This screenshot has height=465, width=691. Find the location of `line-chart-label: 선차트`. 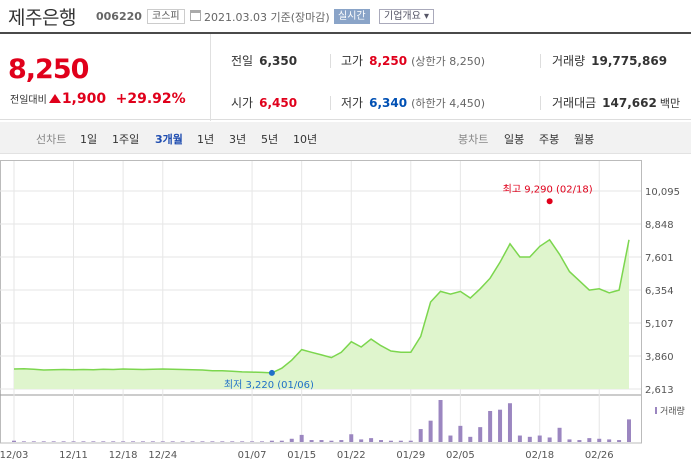

line-chart-label: 선차트 is located at coordinates (51, 139).